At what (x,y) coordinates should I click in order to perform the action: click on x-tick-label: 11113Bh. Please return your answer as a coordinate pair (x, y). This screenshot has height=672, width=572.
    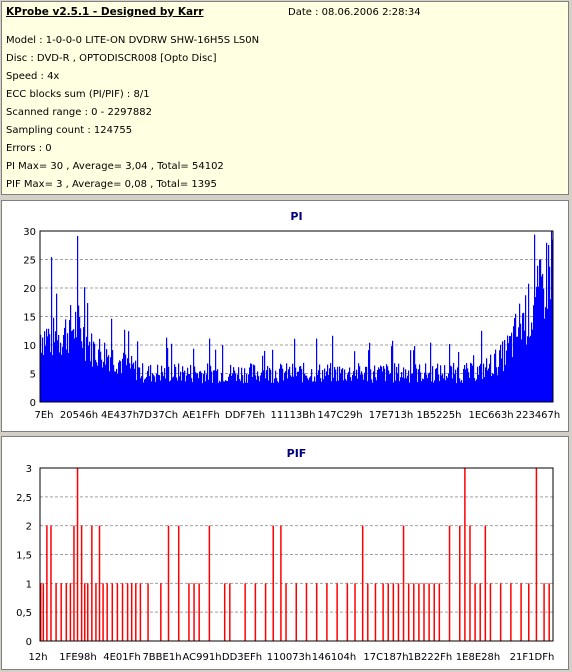
    Looking at the image, I should click on (292, 415).